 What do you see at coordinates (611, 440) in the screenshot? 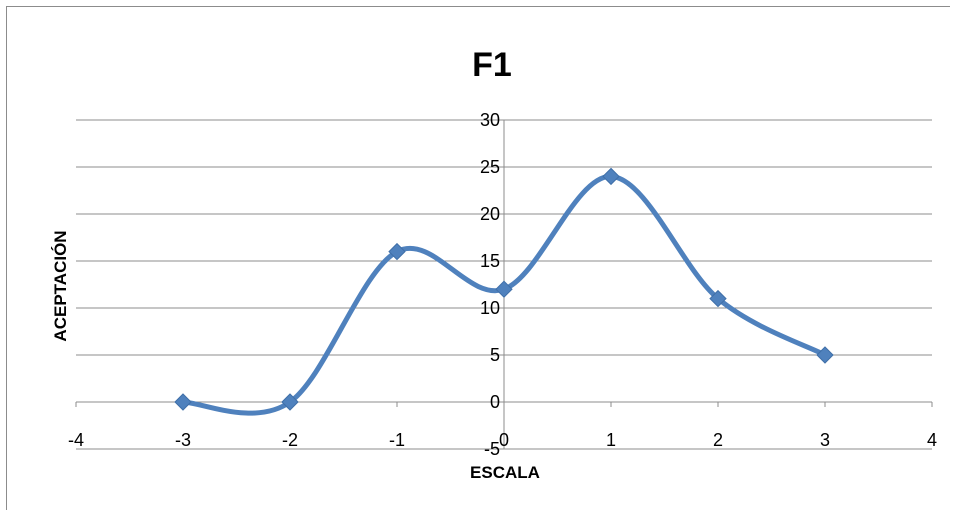
I see `x-tick-label: 1` at bounding box center [611, 440].